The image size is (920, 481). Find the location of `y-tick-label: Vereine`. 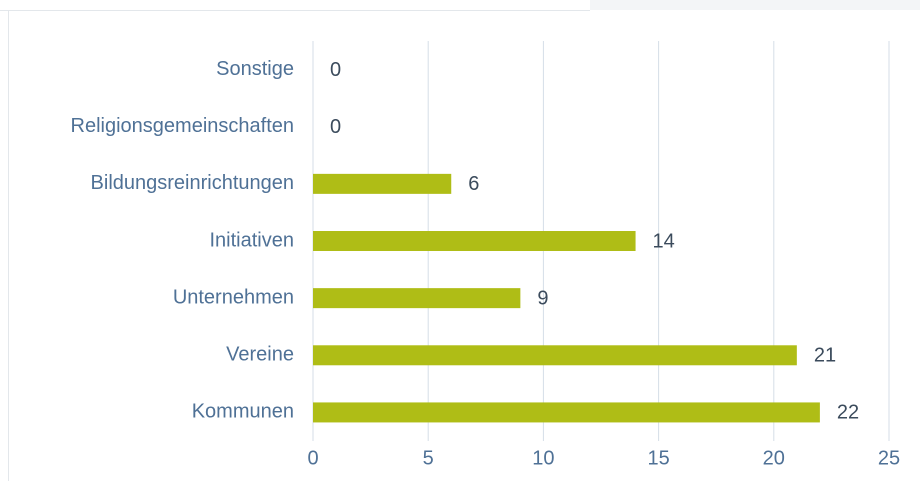

y-tick-label: Vereine is located at coordinates (260, 355).